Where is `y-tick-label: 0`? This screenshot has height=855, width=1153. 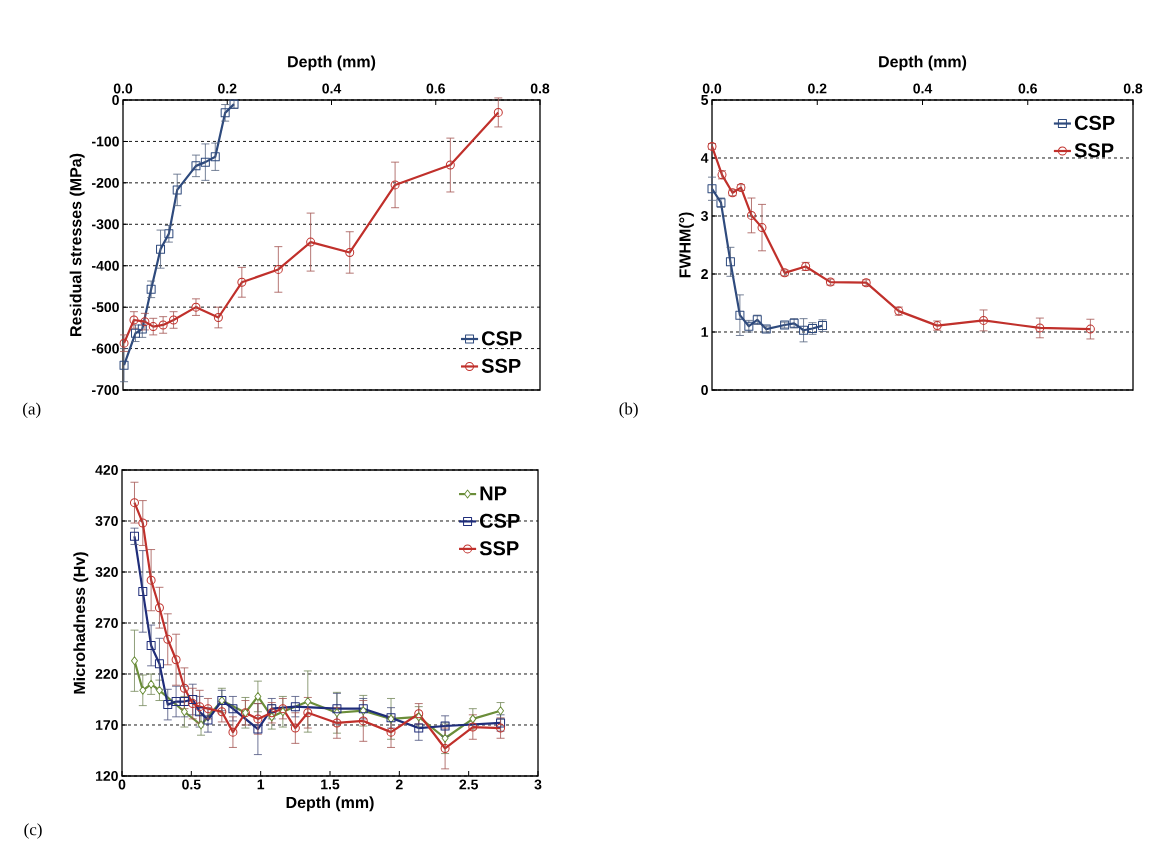
y-tick-label: 0 is located at coordinates (704, 390).